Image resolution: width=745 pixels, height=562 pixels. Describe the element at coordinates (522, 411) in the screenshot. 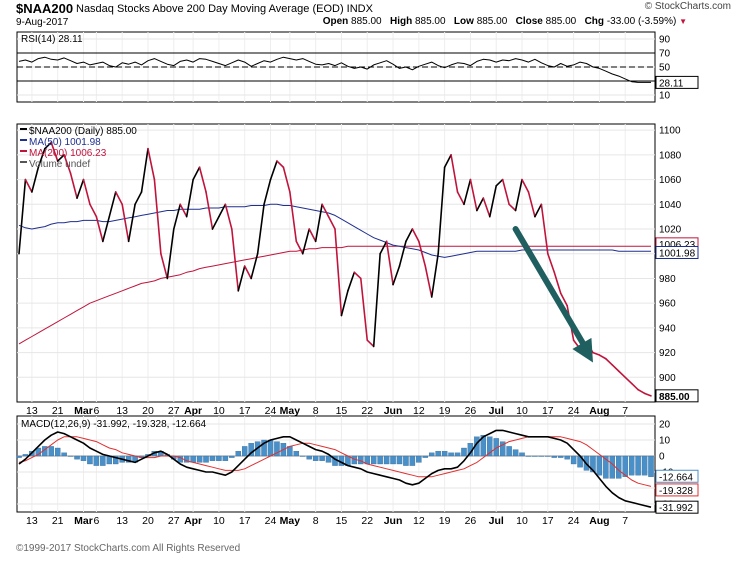

I see `price-x-tick-label: 10` at that location.